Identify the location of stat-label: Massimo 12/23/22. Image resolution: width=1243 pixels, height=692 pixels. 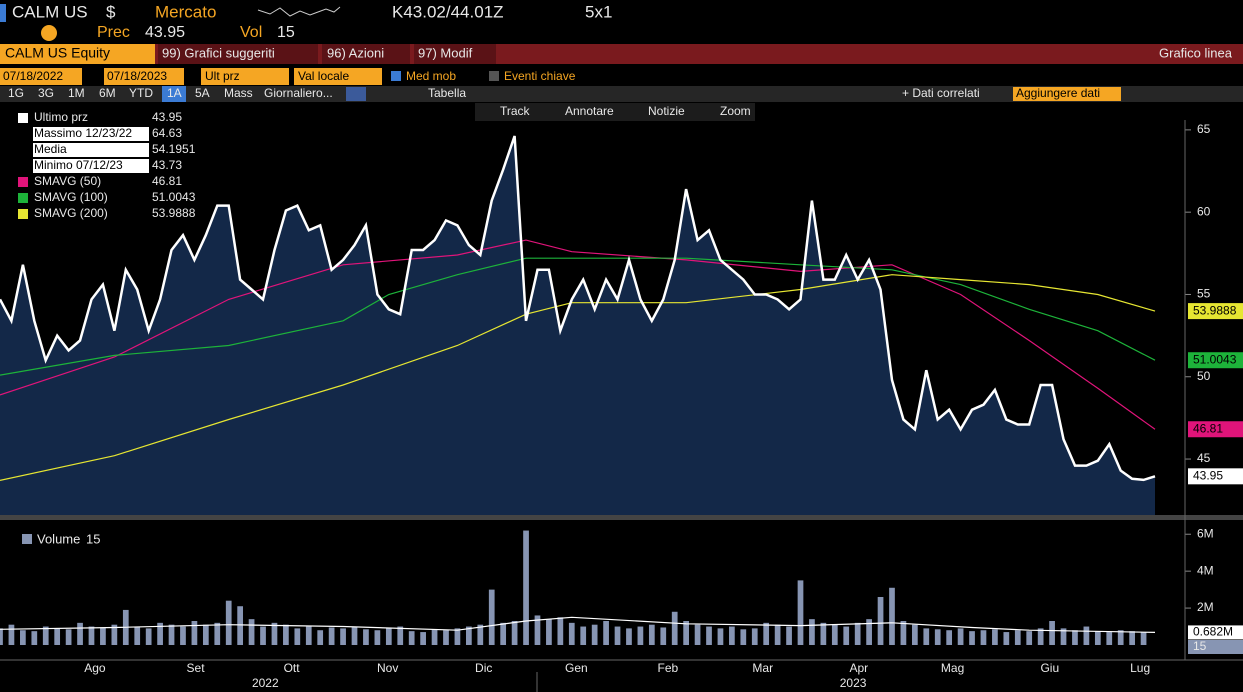
(83, 133).